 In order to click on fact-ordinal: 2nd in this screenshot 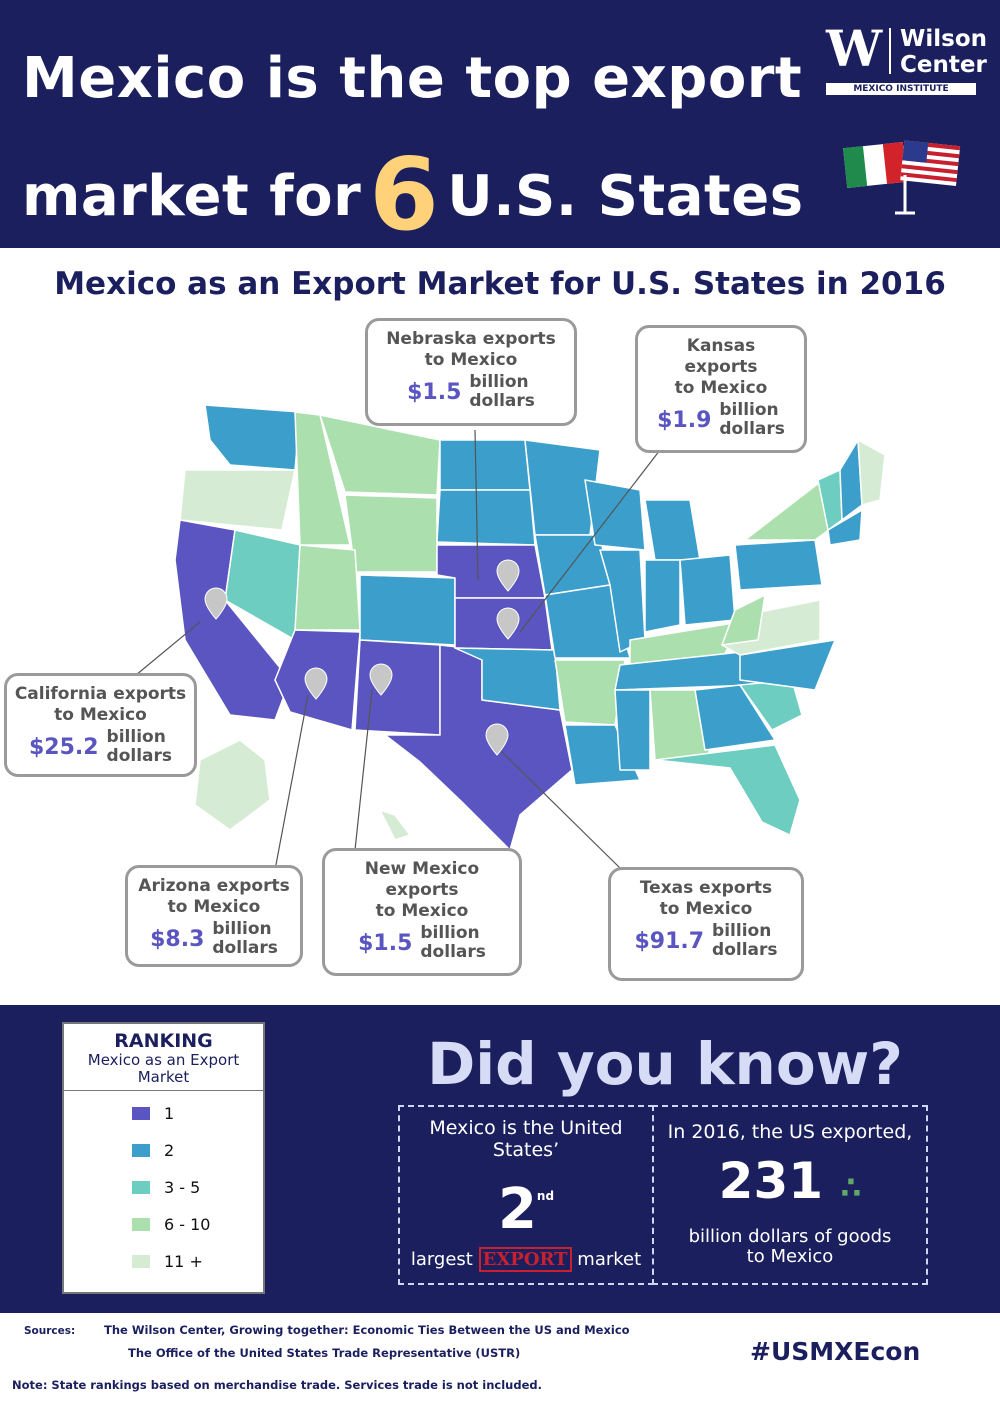, I will do `click(526, 1203)`.